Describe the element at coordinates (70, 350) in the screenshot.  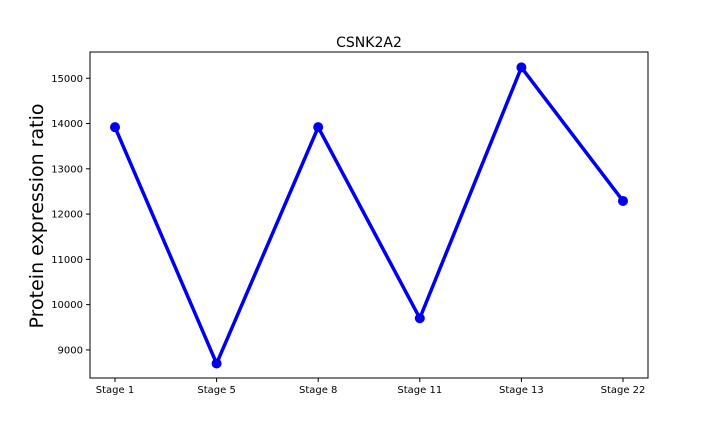
I see `y-tick-label: 9000` at that location.